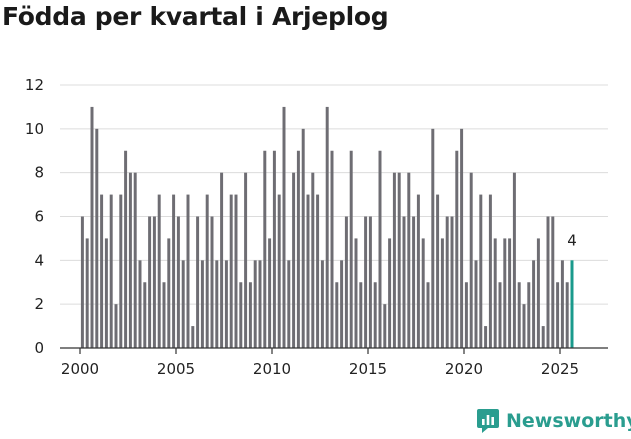  I want to click on y-tick-label-4: 4, so click(39, 260).